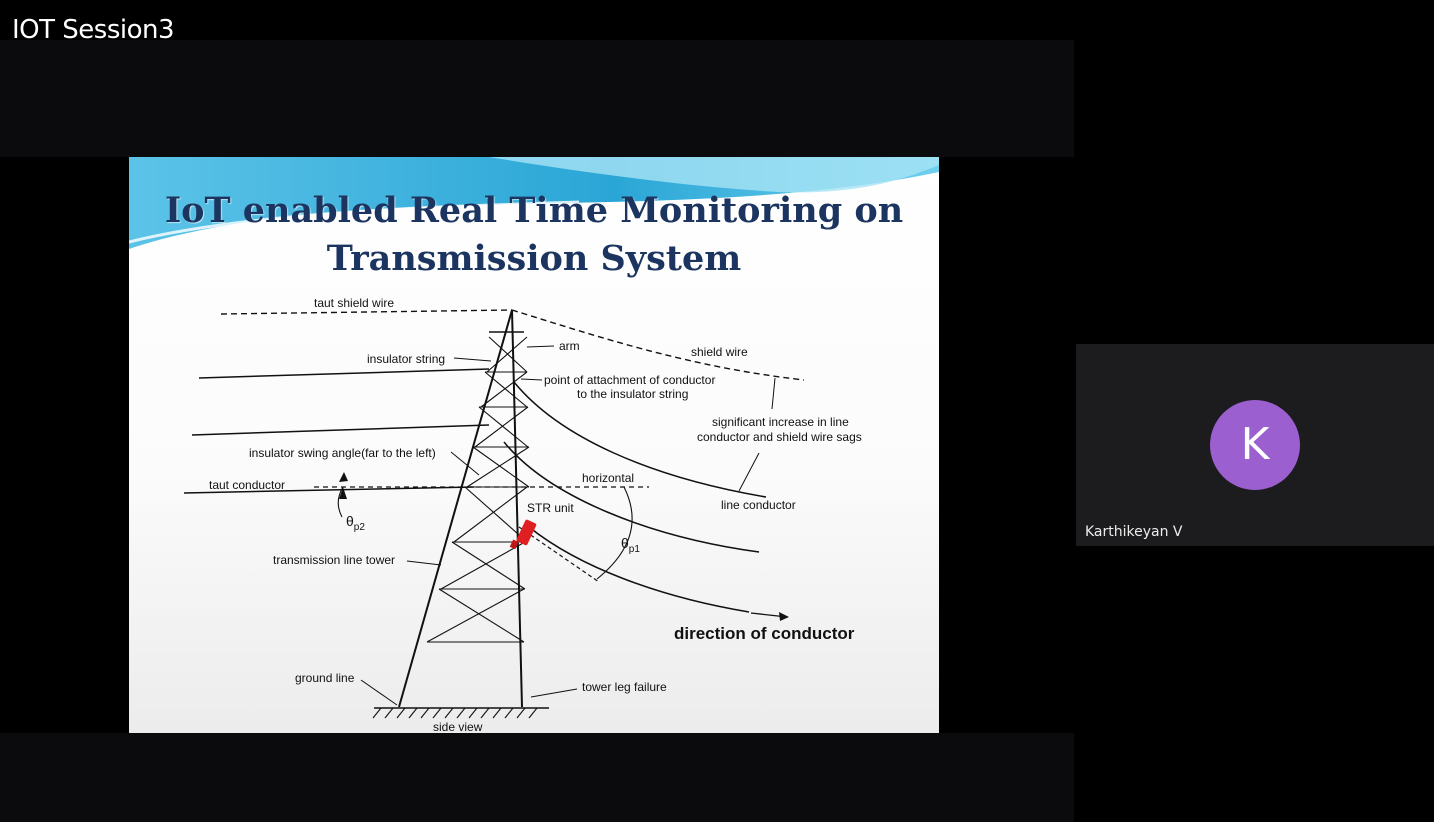 The width and height of the screenshot is (1434, 822). I want to click on angle-arrow-p2b, so click(343, 477).